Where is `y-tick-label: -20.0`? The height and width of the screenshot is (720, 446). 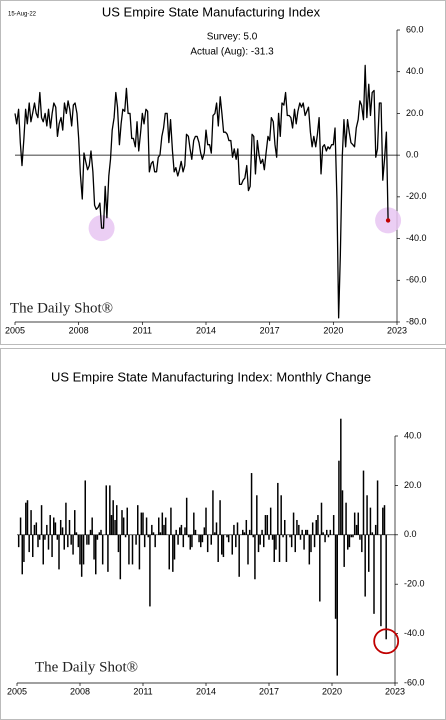 y-tick-label: -20.0 is located at coordinates (414, 584).